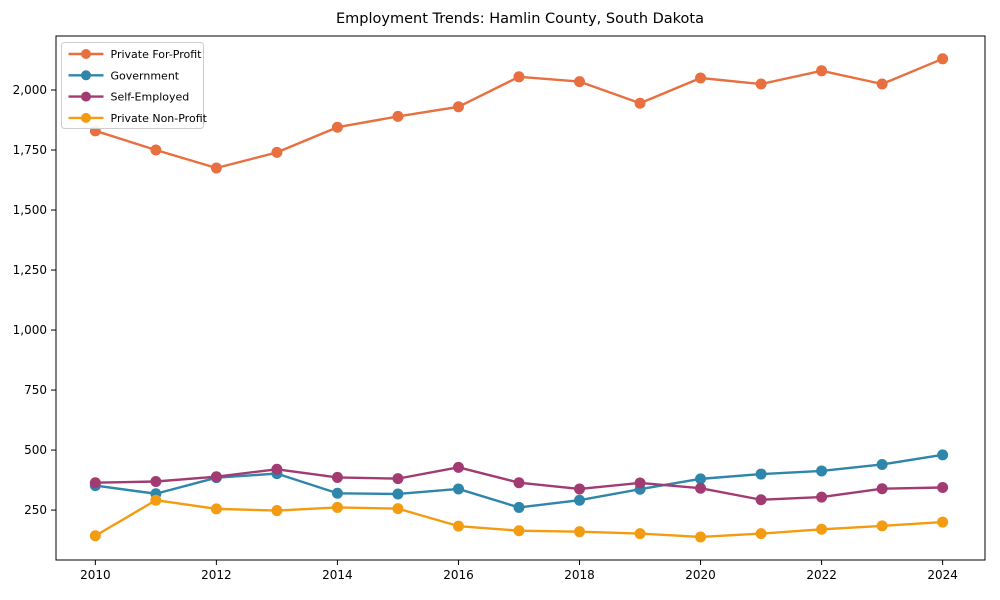 This screenshot has height=600, width=1000. Describe the element at coordinates (398, 509) in the screenshot. I see `data-point-private-non-profit-2015` at that location.